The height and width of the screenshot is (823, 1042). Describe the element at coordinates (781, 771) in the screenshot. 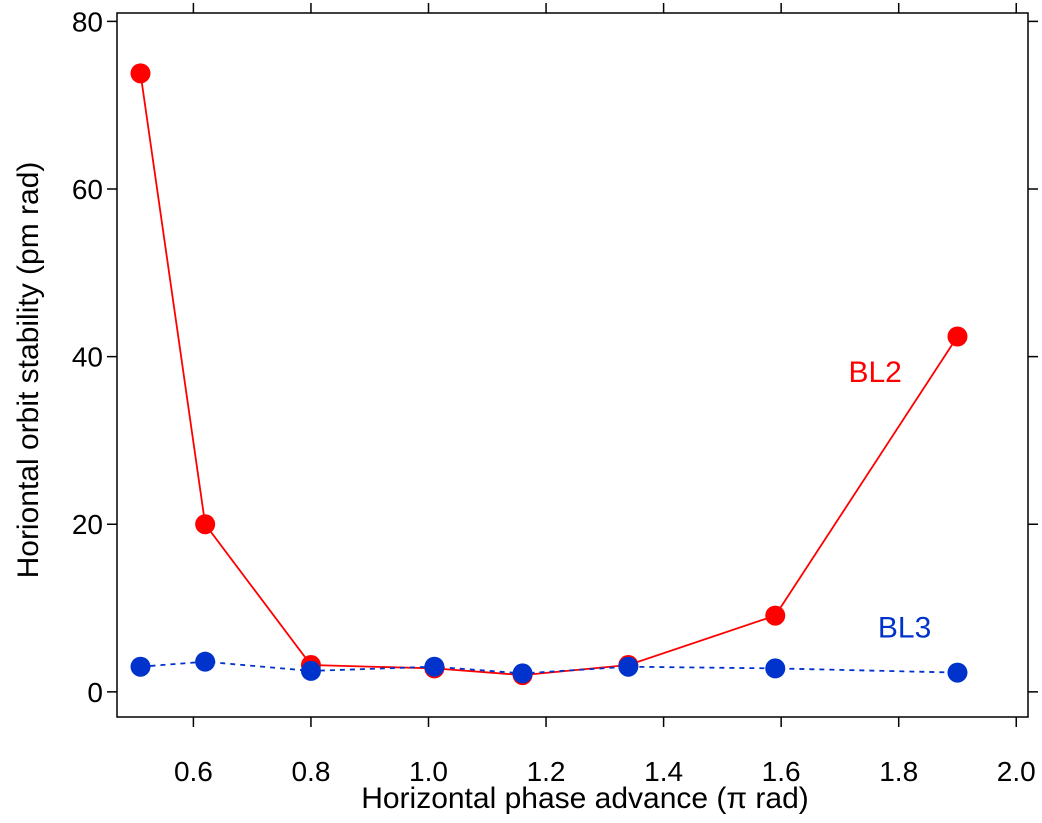

I see `x-tick-label: 1.6` at that location.